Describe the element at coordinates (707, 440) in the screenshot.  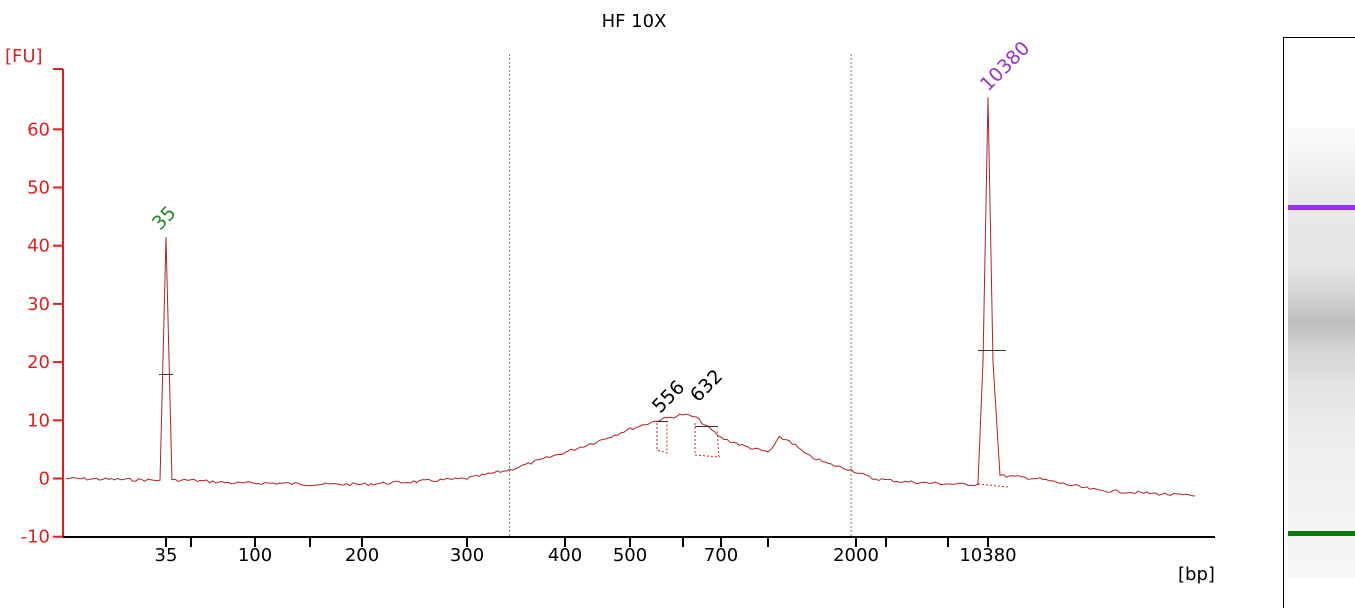
I see `peak-632-area` at that location.